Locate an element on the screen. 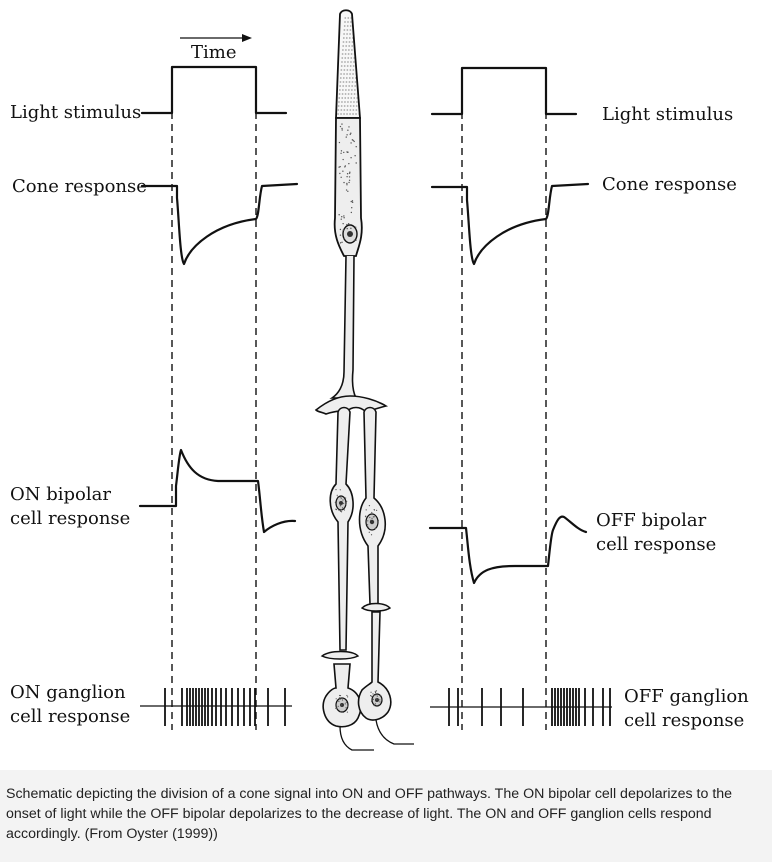 This screenshot has width=772, height=862. time-arrow is located at coordinates (216, 38).